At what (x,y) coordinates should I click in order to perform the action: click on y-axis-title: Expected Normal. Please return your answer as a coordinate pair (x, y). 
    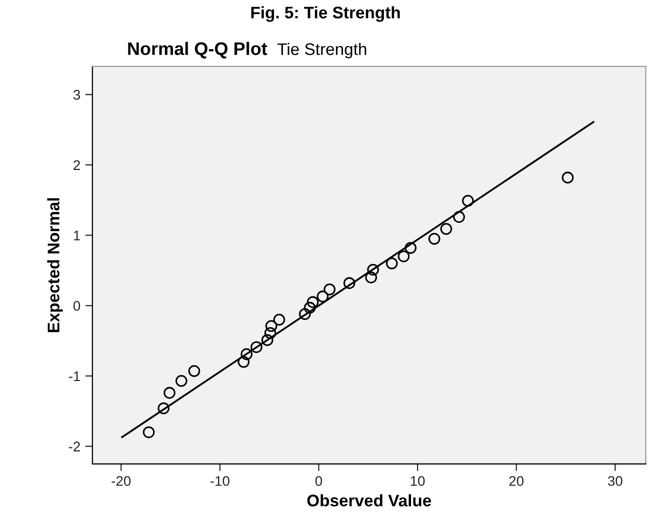
    Looking at the image, I should click on (55, 265).